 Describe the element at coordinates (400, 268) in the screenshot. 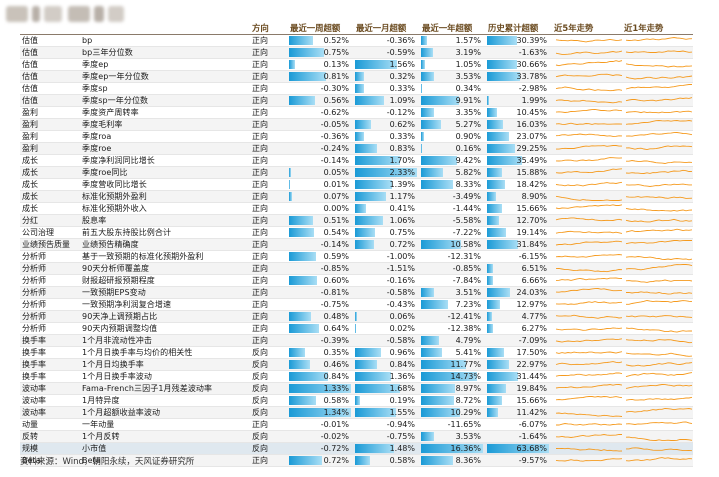

I see `month-excess-value: -1.51%` at that location.